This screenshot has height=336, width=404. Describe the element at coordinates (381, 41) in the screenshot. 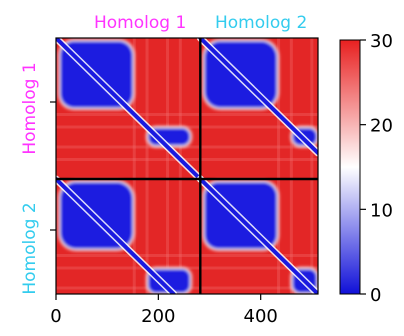

I see `colorbar-tick-label-3: 30` at that location.